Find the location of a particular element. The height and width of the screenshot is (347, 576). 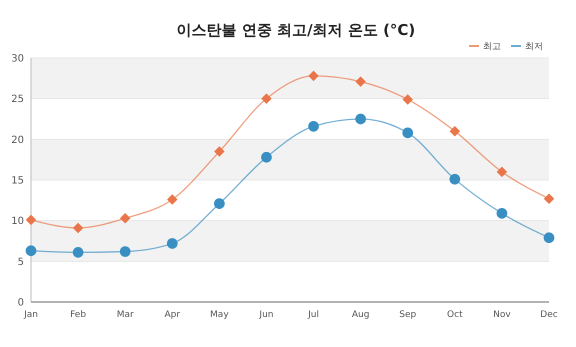

legend-label: 최고 is located at coordinates (492, 47).